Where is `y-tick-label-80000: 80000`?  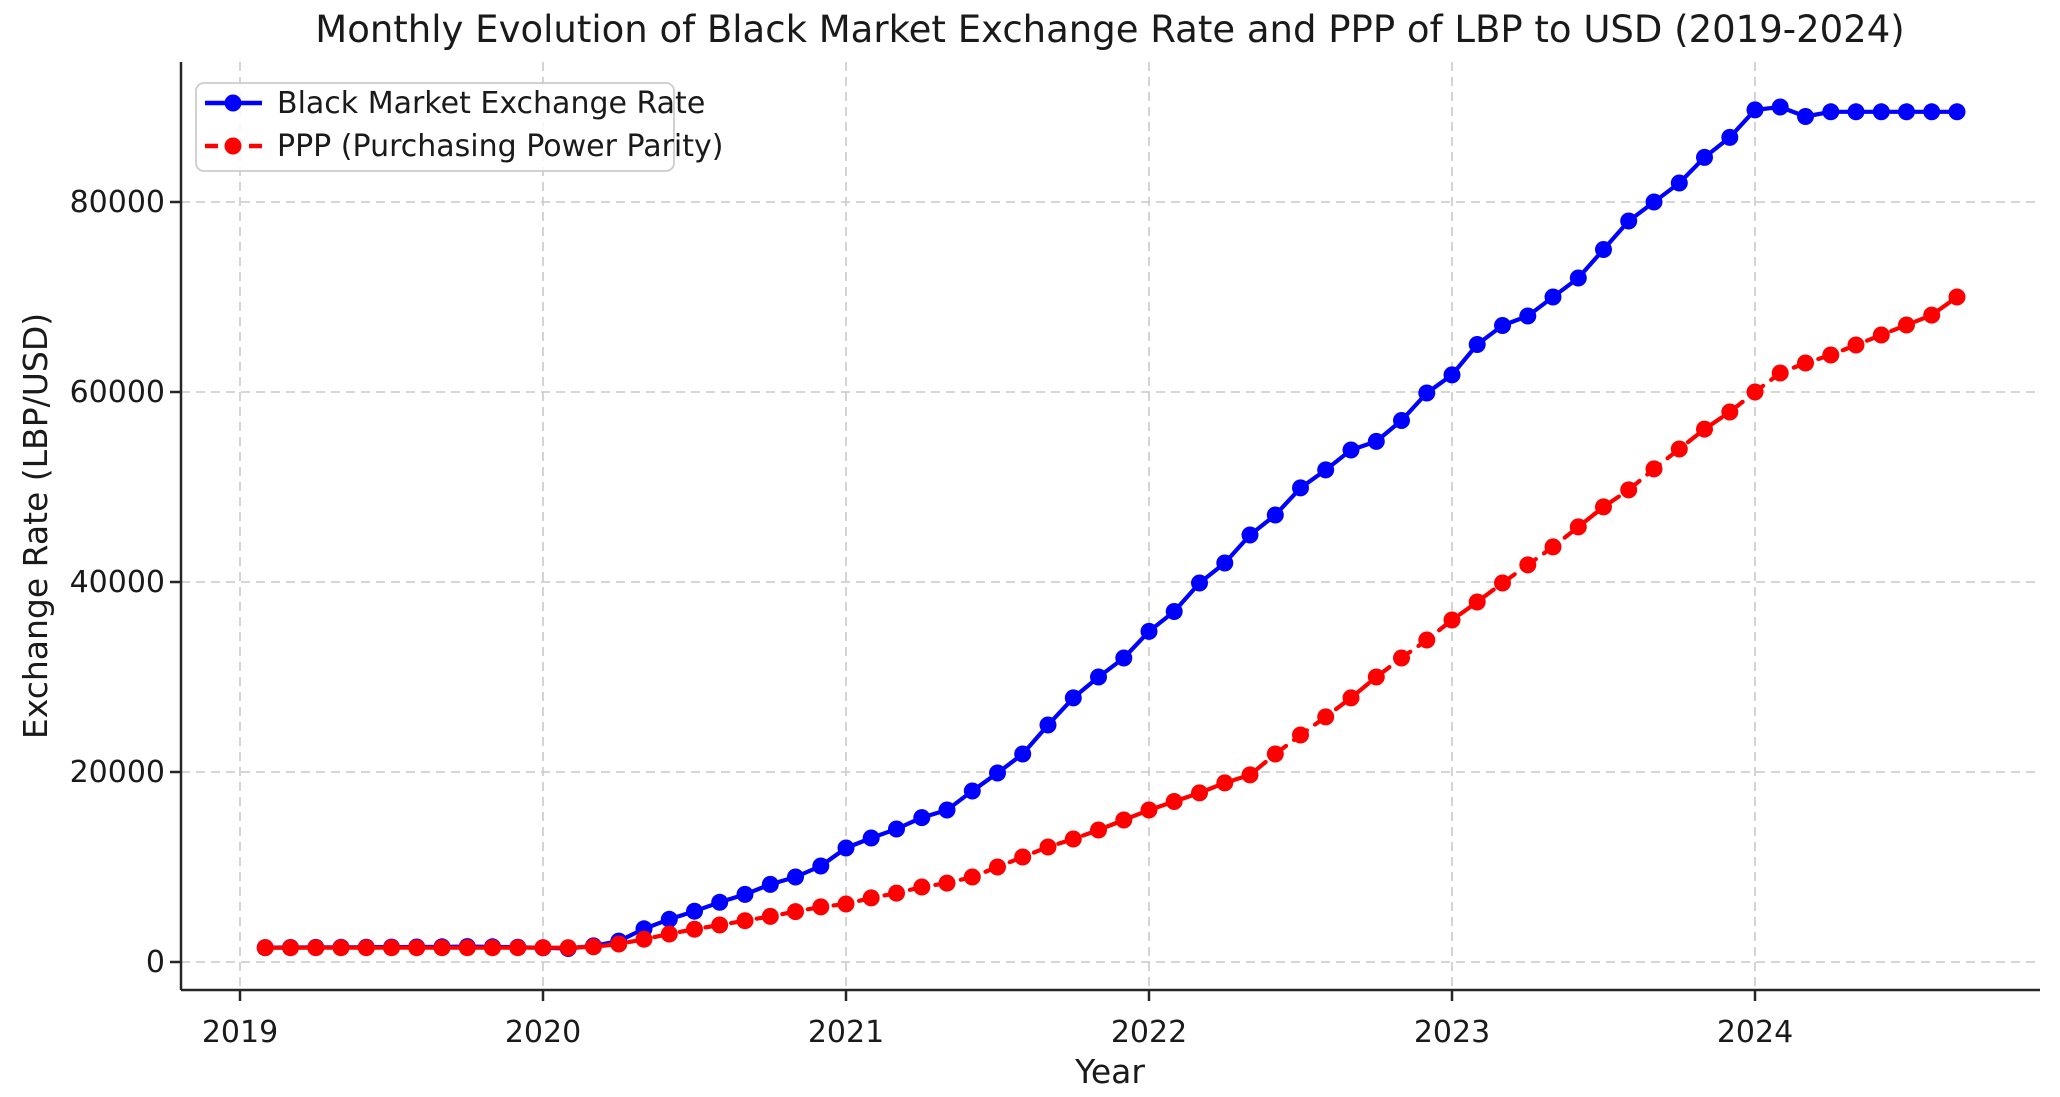 y-tick-label-80000: 80000 is located at coordinates (117, 202).